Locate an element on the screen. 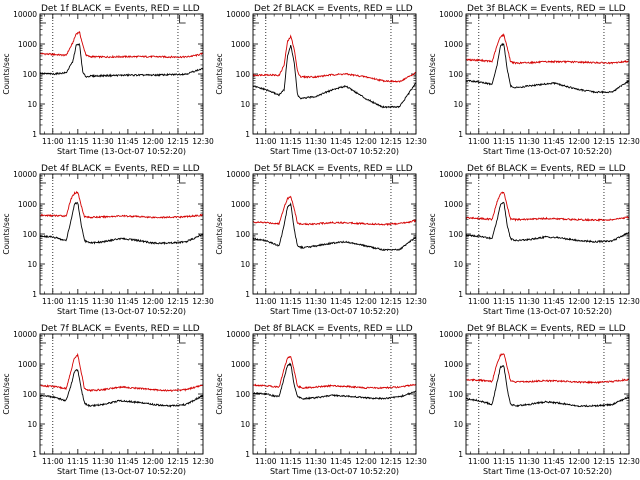  chart-title: Det 2f BLACK = Events, RED = LLD is located at coordinates (333, 9).